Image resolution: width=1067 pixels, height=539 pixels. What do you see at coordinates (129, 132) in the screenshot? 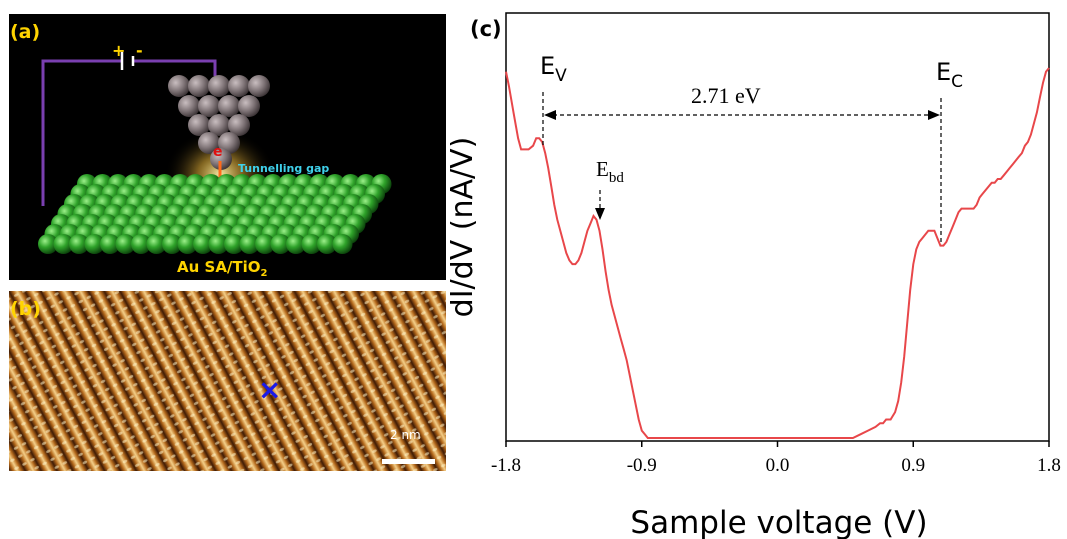
I see `circuit-wire` at bounding box center [129, 132].